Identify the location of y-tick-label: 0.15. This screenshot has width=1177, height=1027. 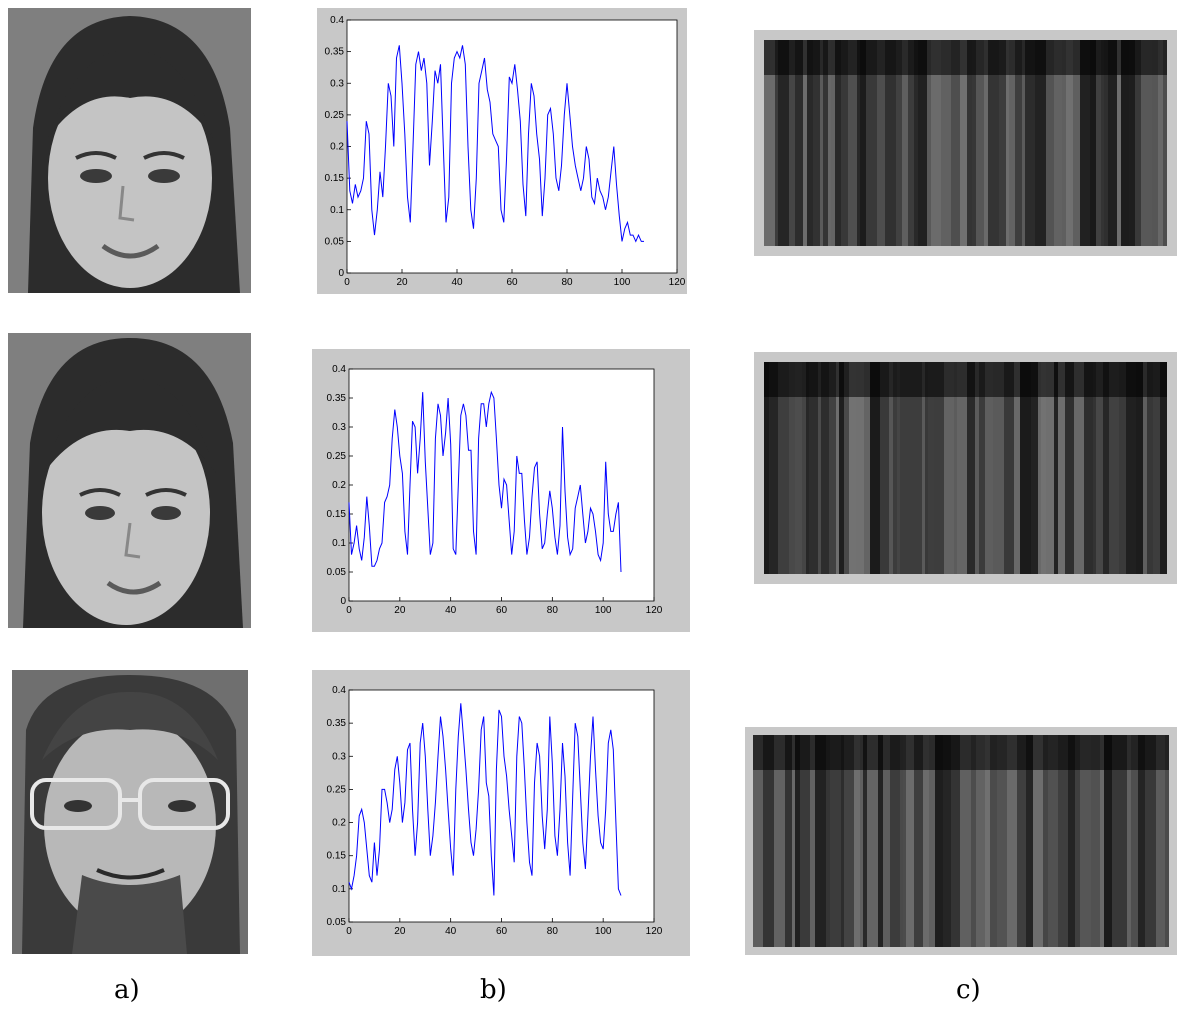
(335, 178).